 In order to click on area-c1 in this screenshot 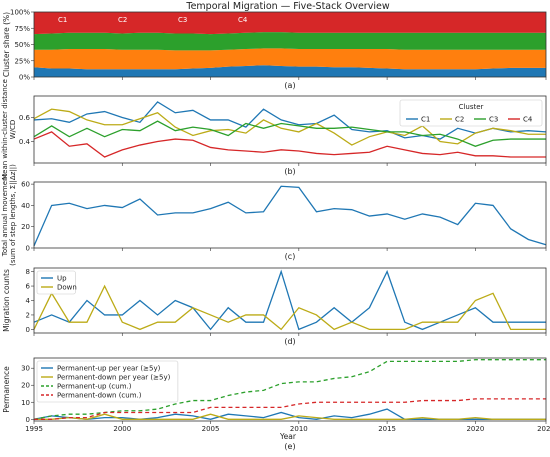, I will do `click(290, 71)`.